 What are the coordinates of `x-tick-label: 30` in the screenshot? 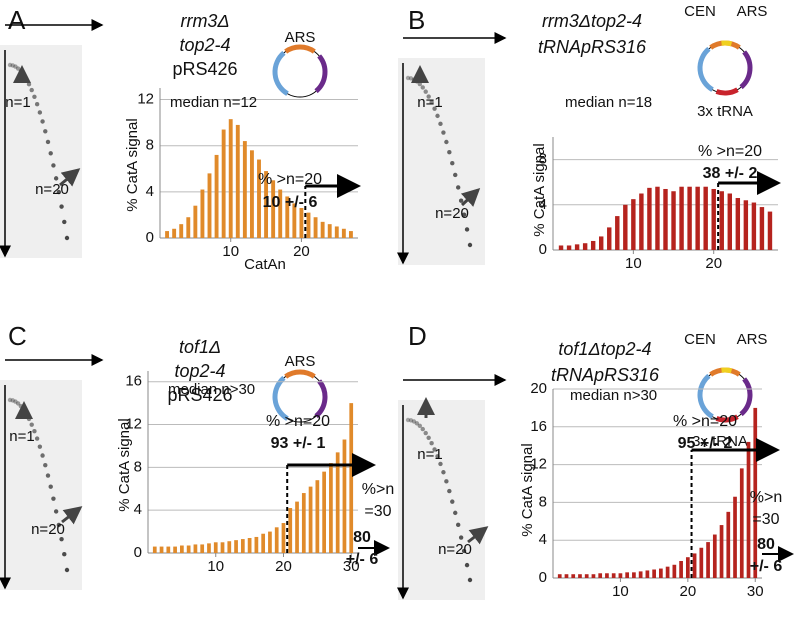 It's located at (351, 566).